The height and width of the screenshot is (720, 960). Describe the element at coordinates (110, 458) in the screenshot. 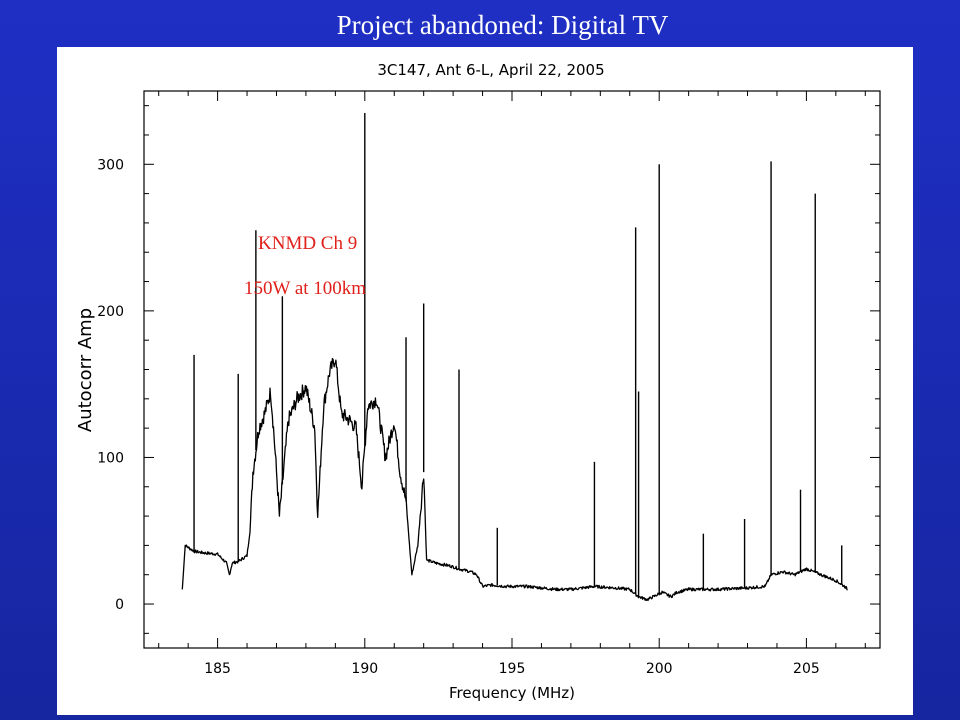

I see `y-tick-label-100: 100` at that location.